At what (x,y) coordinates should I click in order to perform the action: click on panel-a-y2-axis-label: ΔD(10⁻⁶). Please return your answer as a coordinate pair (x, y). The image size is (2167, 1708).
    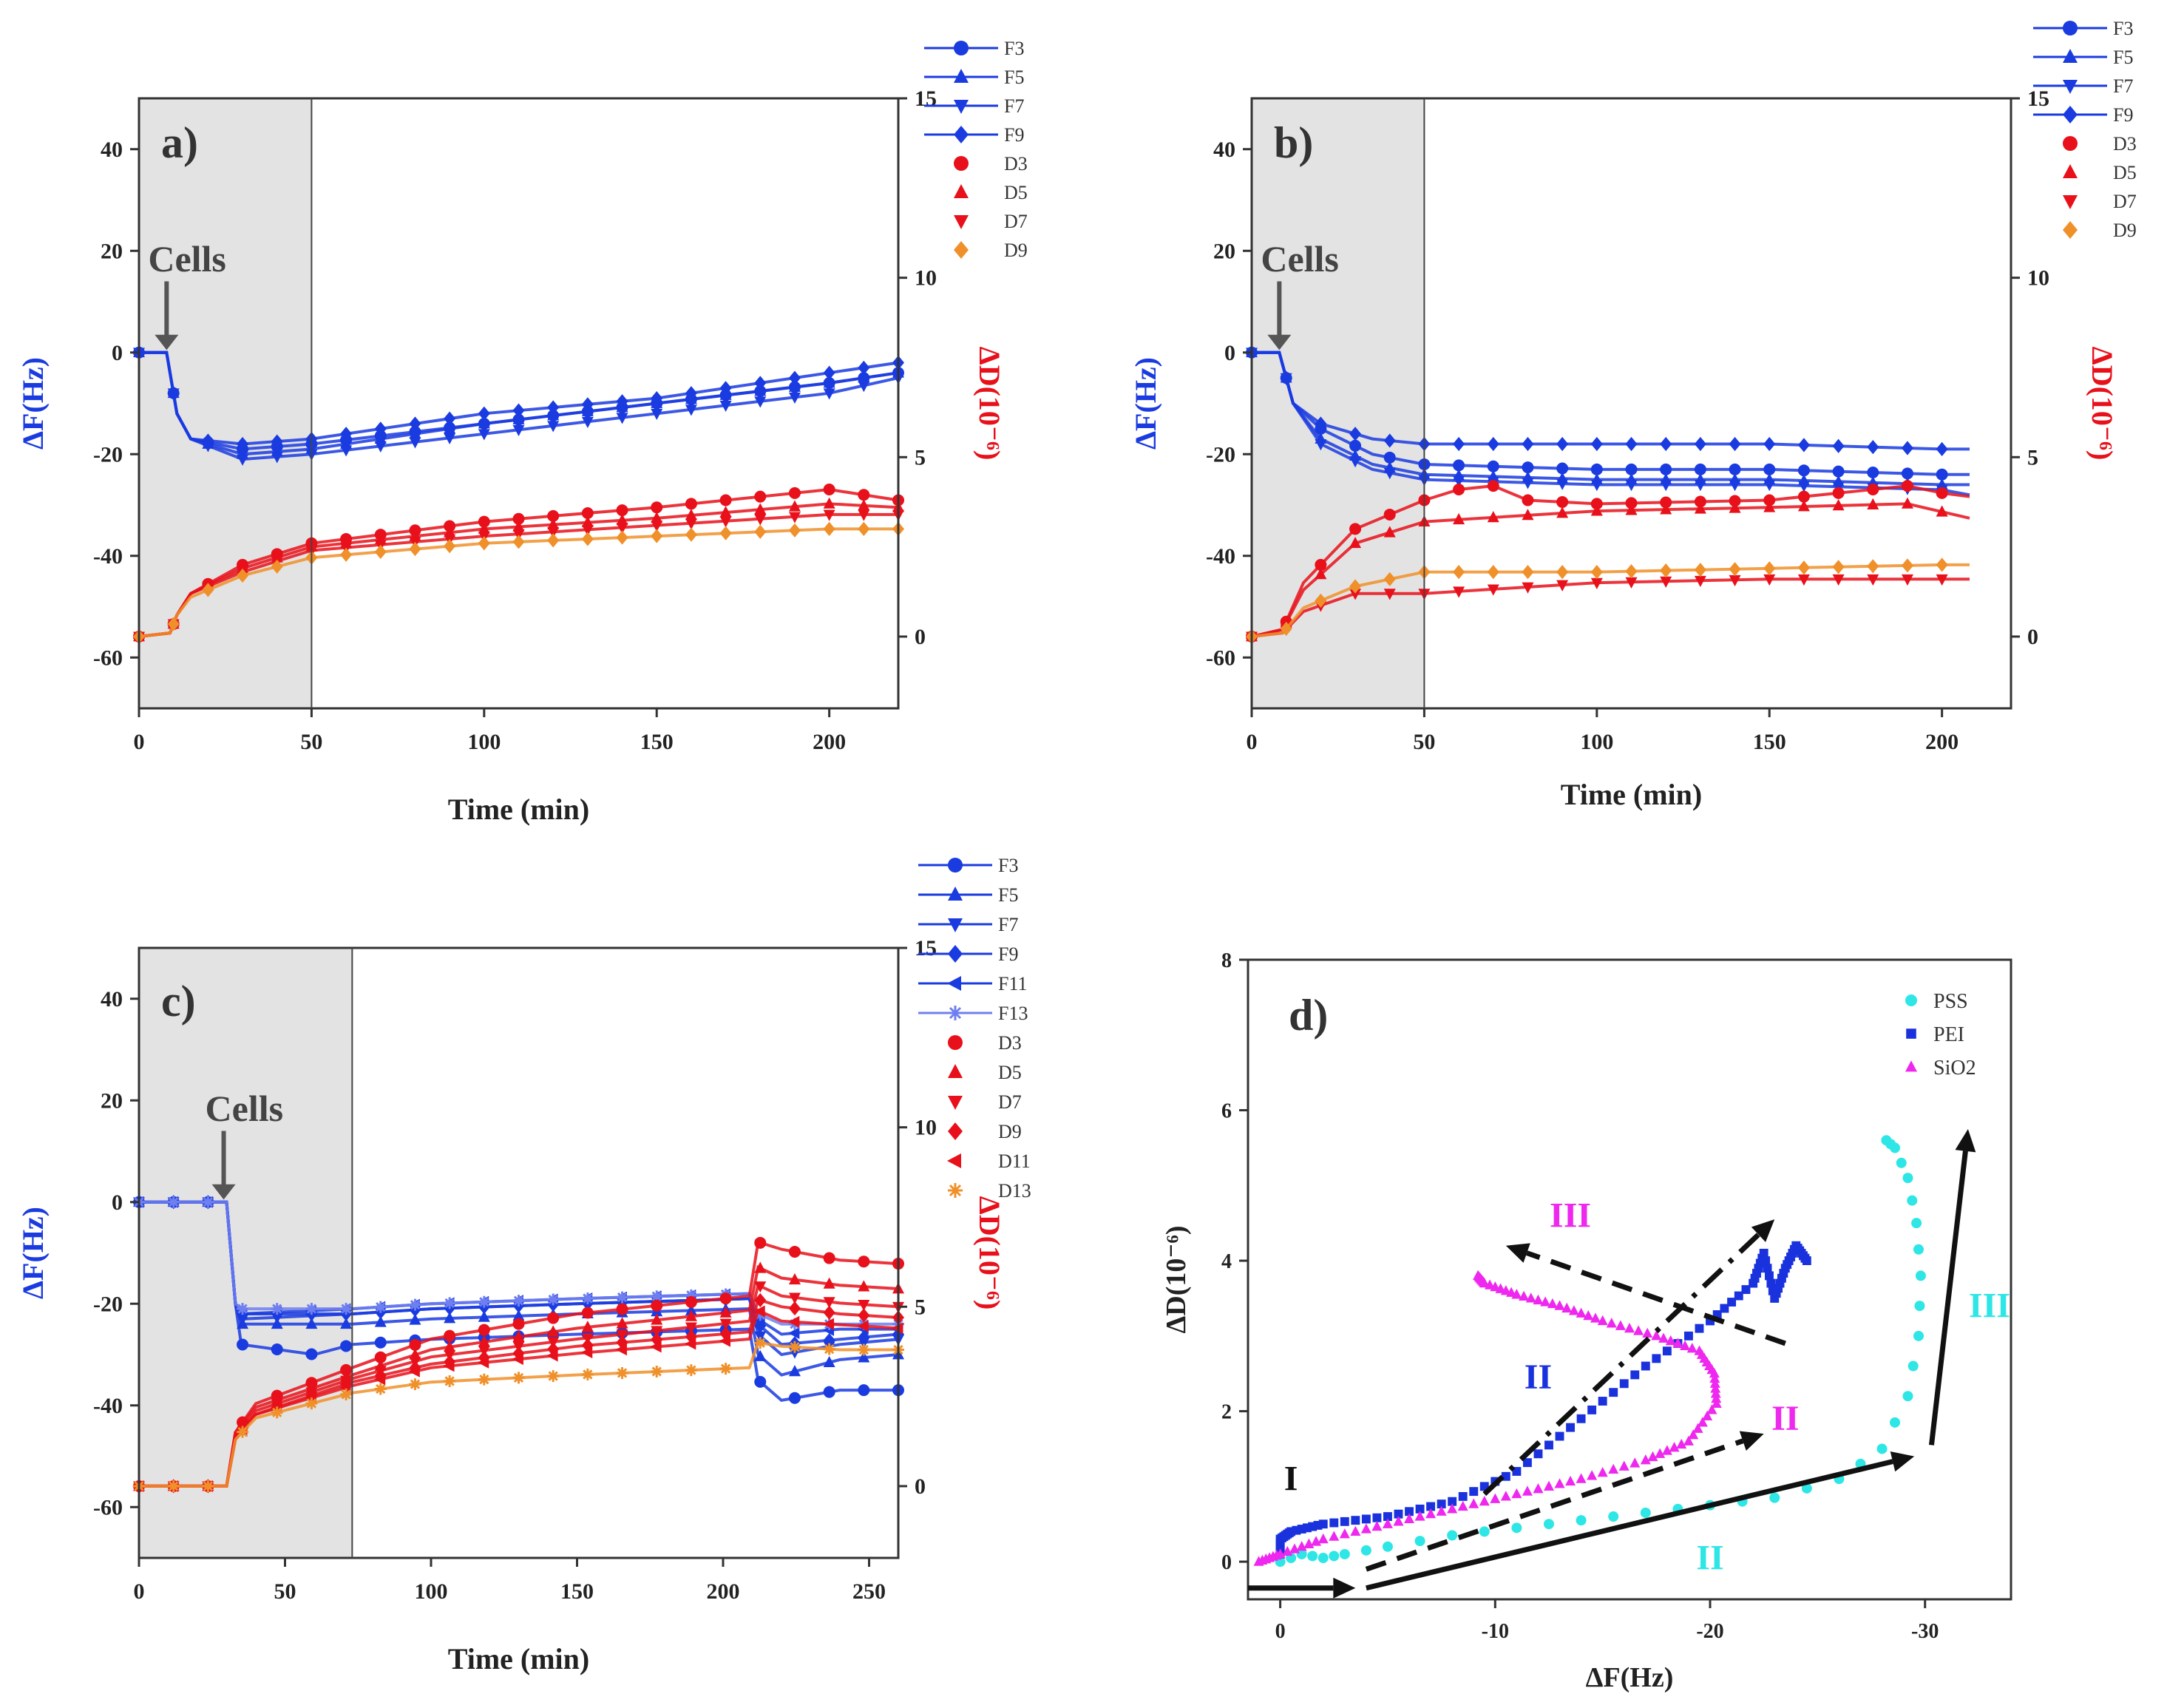
    Looking at the image, I should click on (990, 404).